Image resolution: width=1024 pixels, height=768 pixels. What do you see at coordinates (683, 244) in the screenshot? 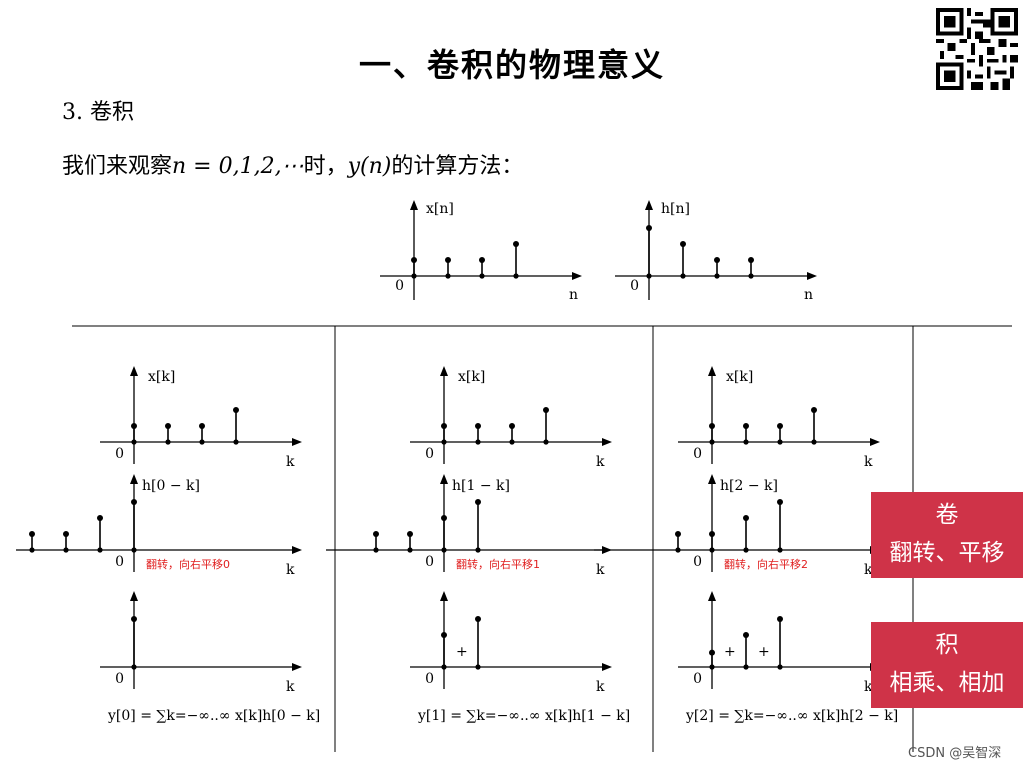
I see `top-plot-1-stem-1-dot` at bounding box center [683, 244].